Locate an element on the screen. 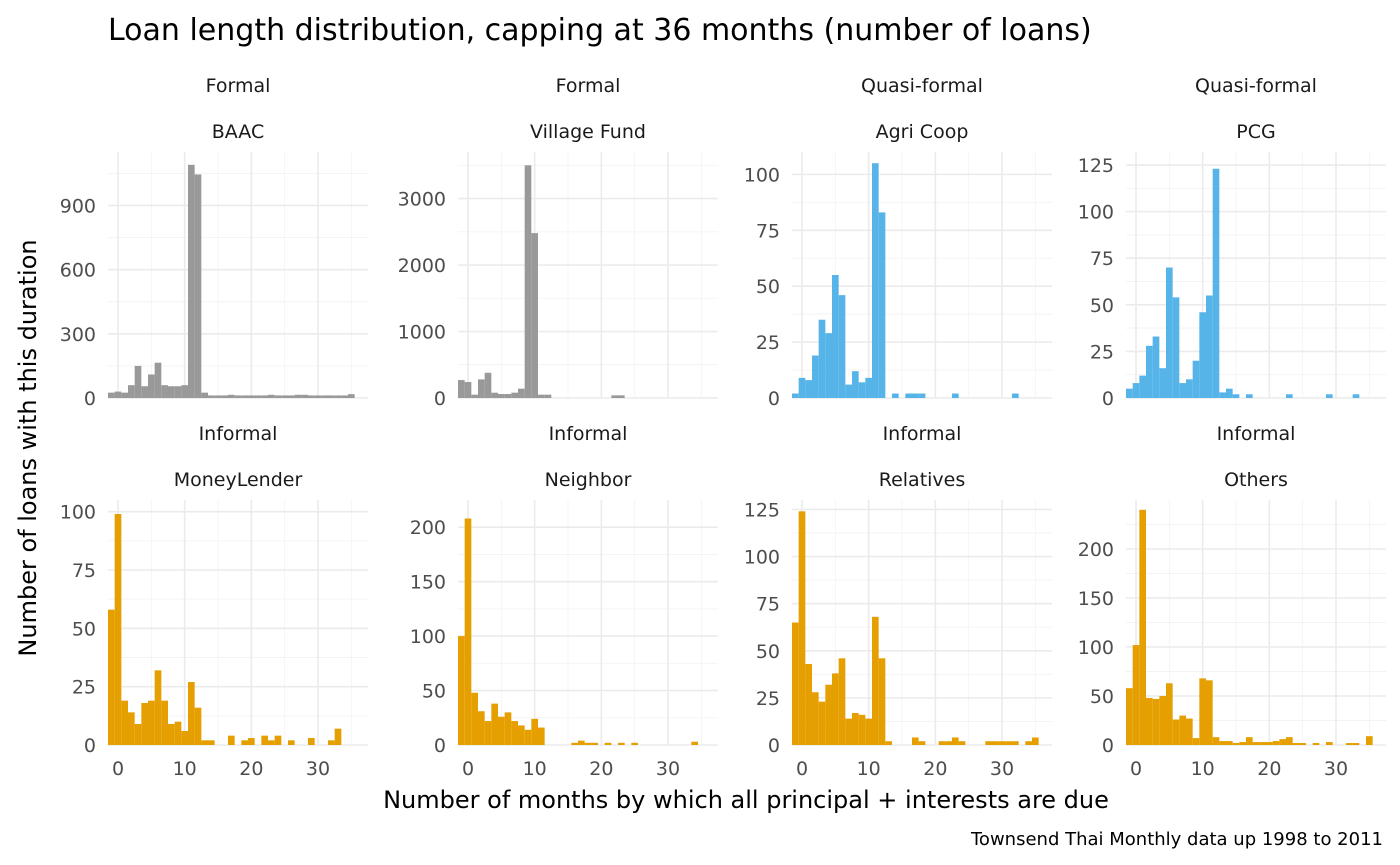 This screenshot has width=1400, height=865. x-tick-label: 10 is located at coordinates (535, 769).